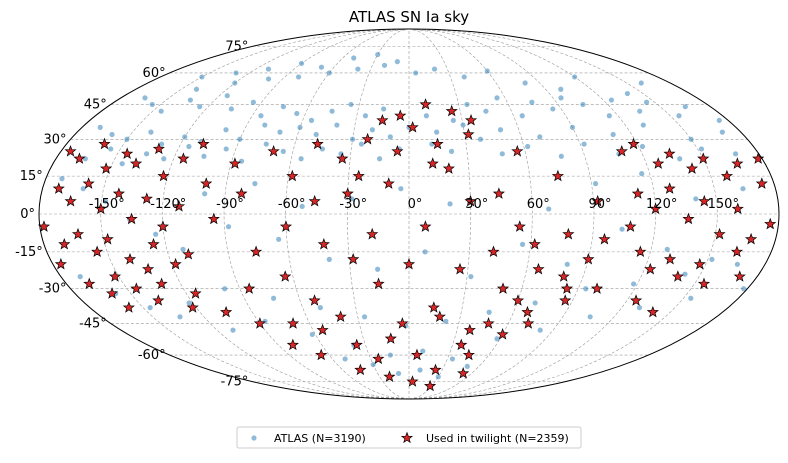 The height and width of the screenshot is (463, 788). I want to click on lon-tick-label: 0°, so click(415, 204).